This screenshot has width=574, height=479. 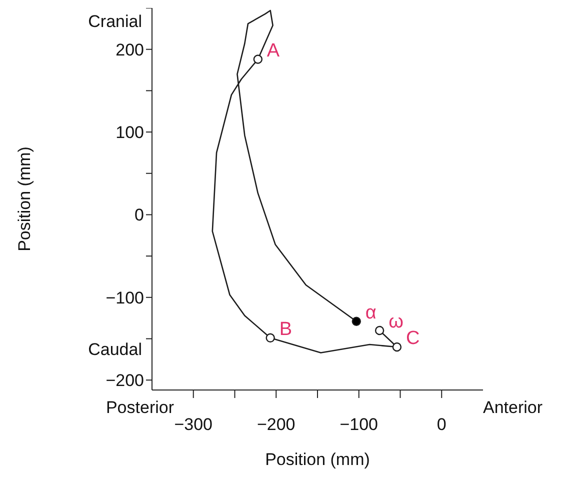 What do you see at coordinates (441, 424) in the screenshot?
I see `x-tick-label: 0` at bounding box center [441, 424].